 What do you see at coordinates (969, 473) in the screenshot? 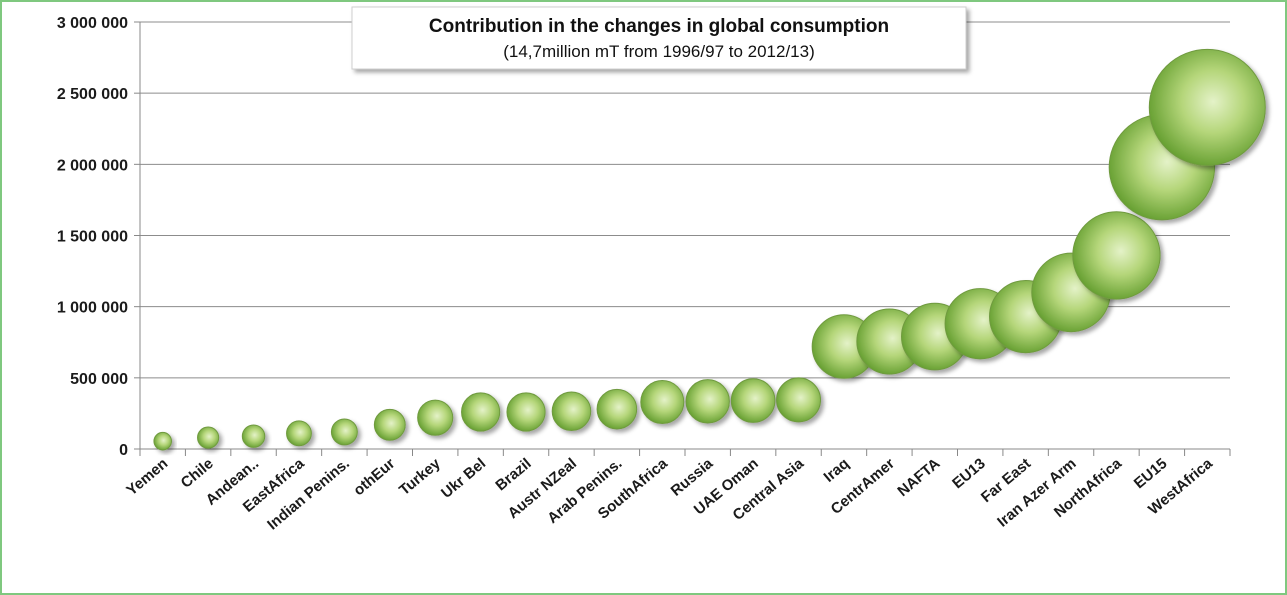
I see `x-tick-label: EU13` at bounding box center [969, 473].